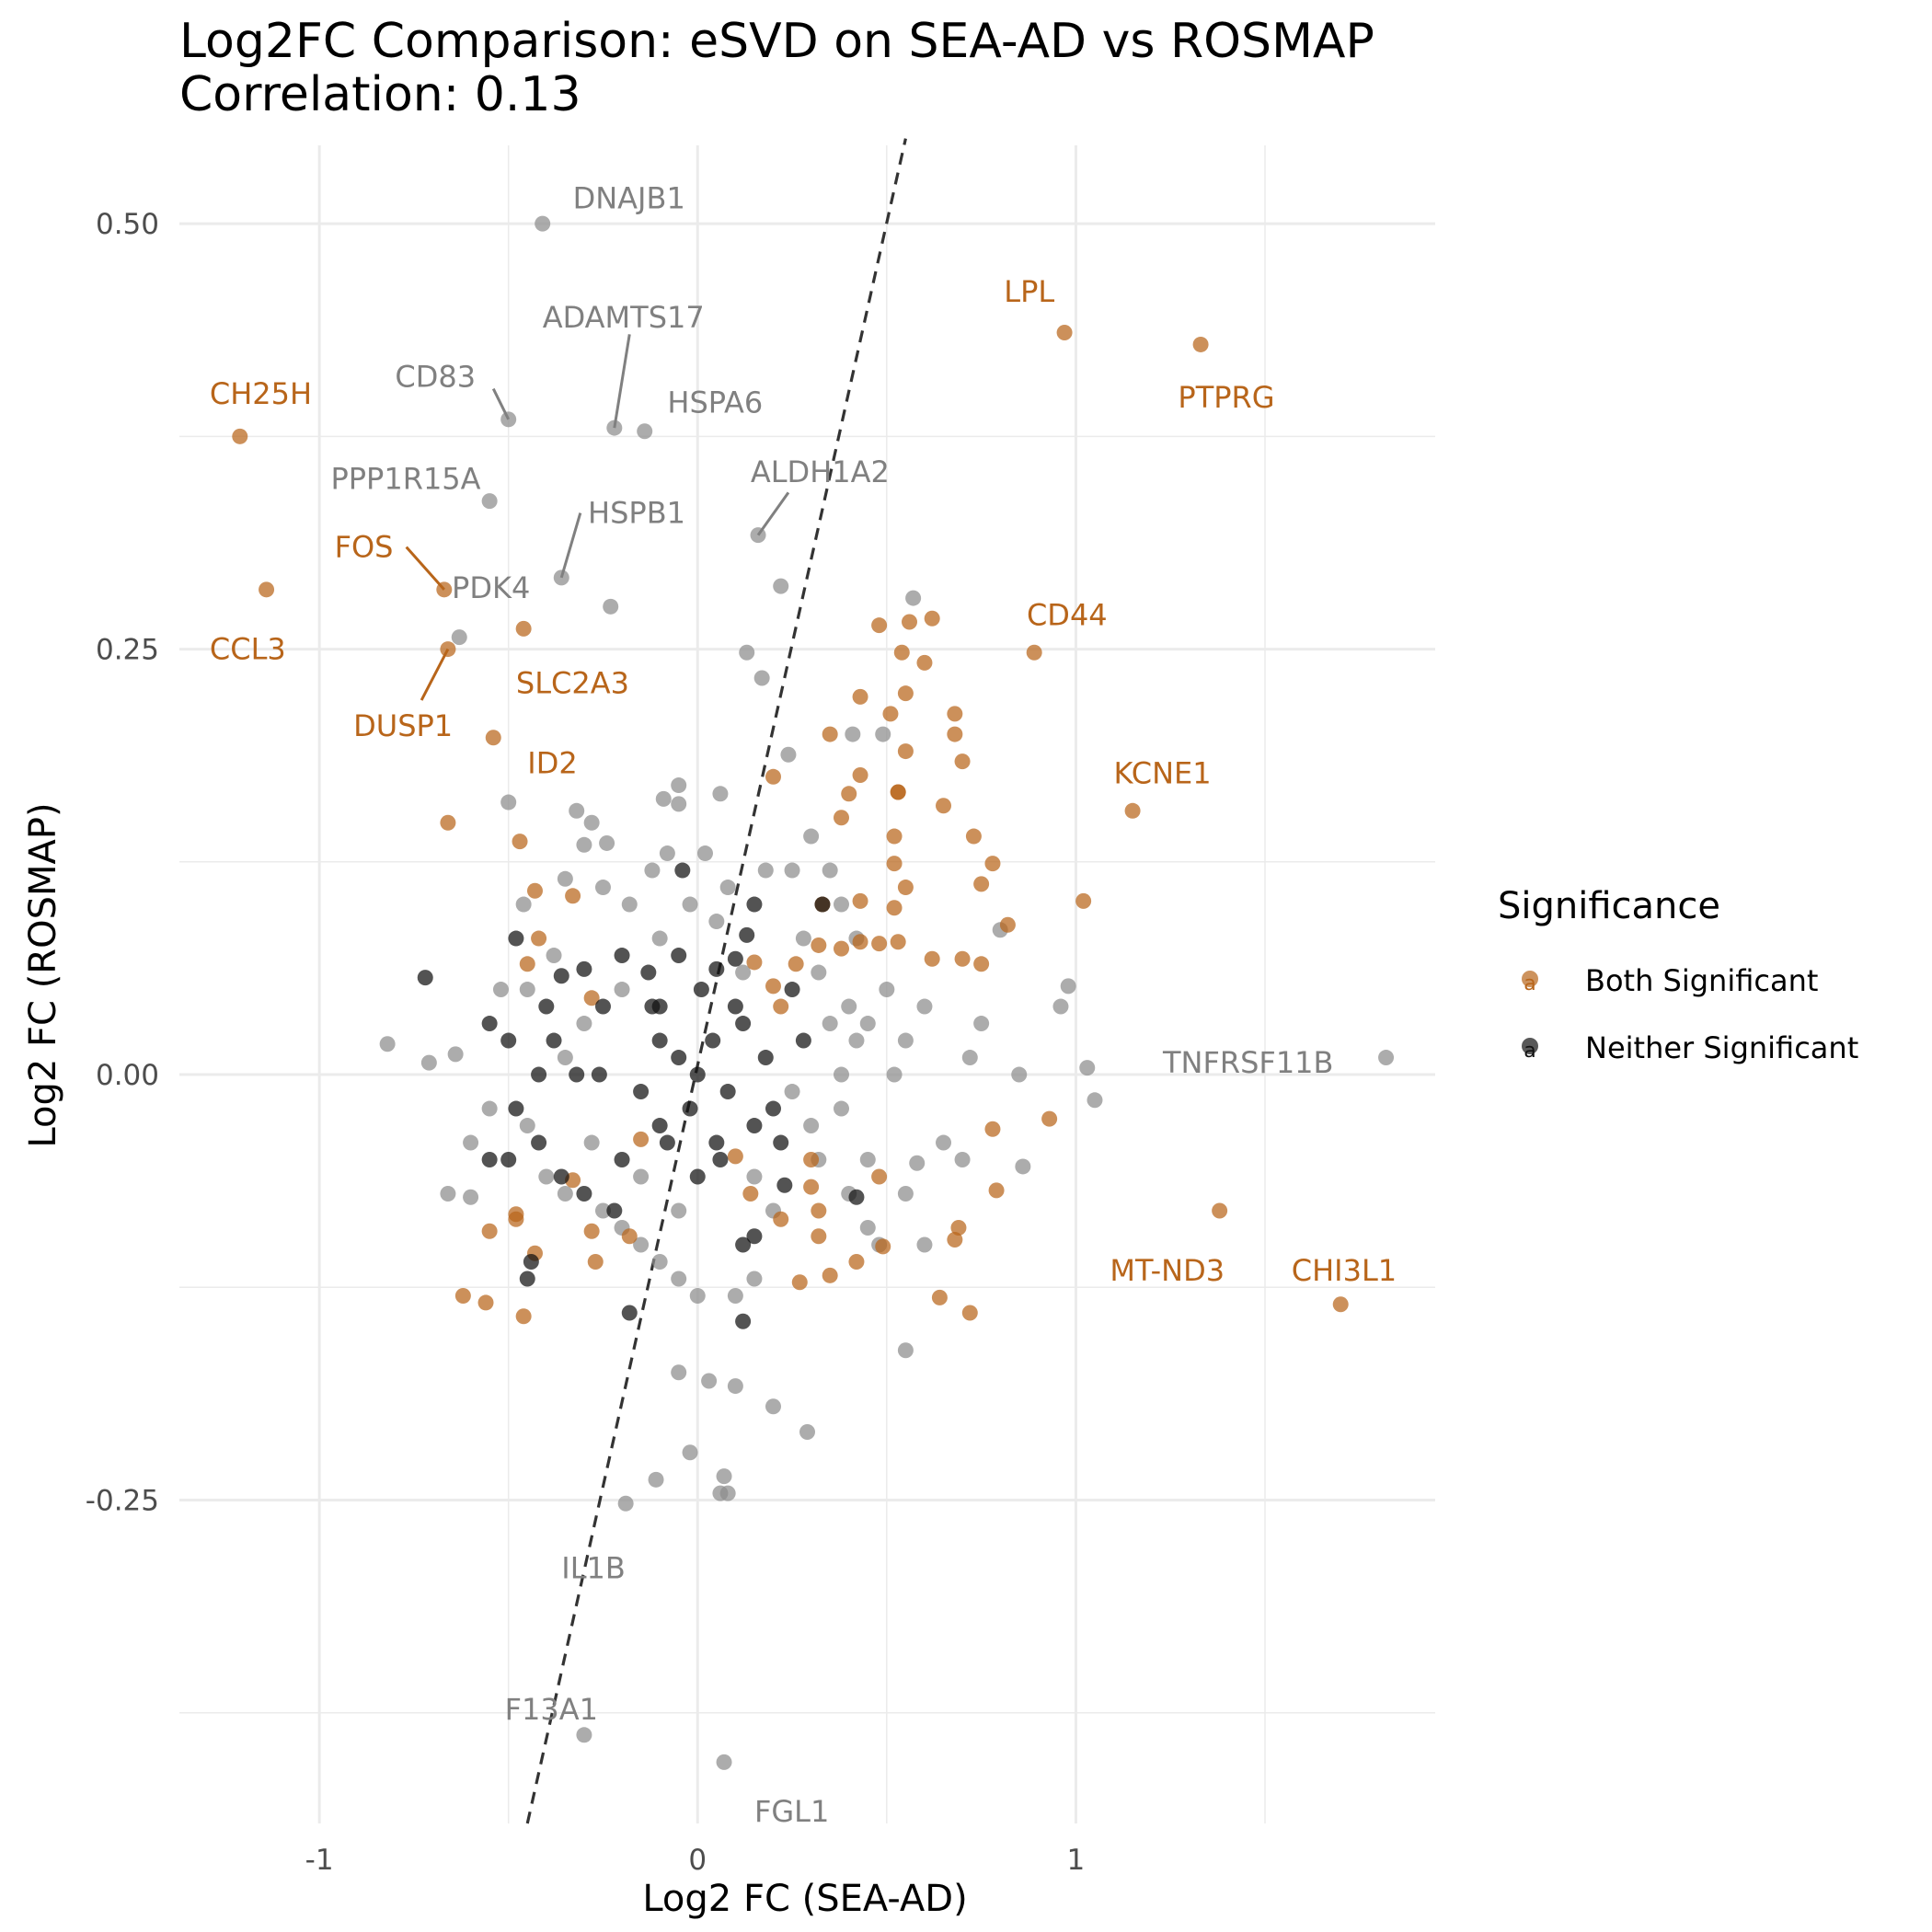  What do you see at coordinates (435, 377) in the screenshot?
I see `gene-label: CD83` at bounding box center [435, 377].